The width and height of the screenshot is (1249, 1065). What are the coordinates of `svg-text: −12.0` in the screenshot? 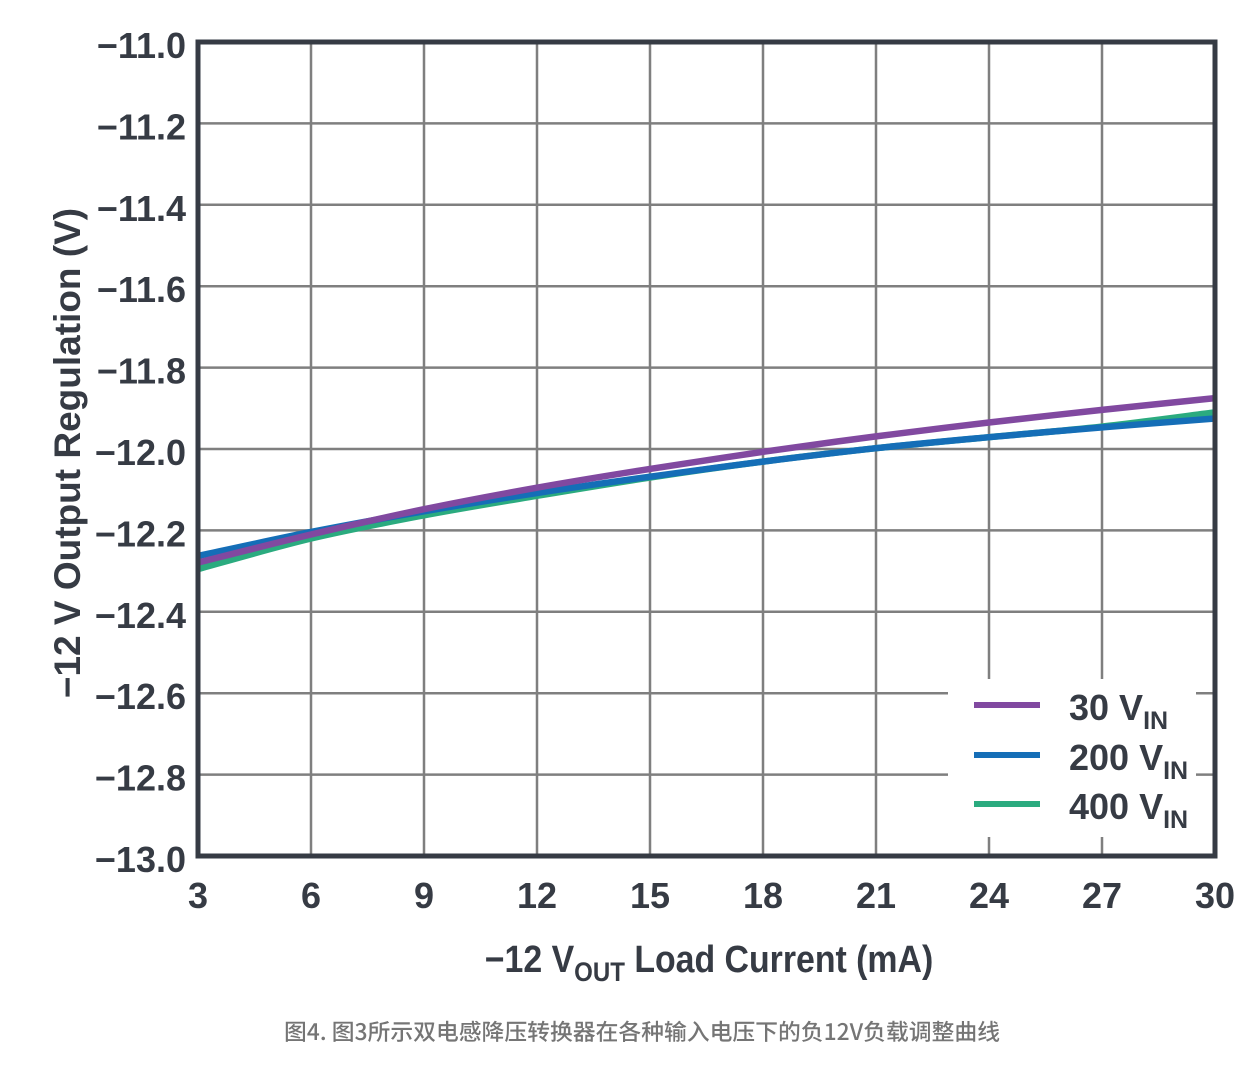 It's located at (140, 452).